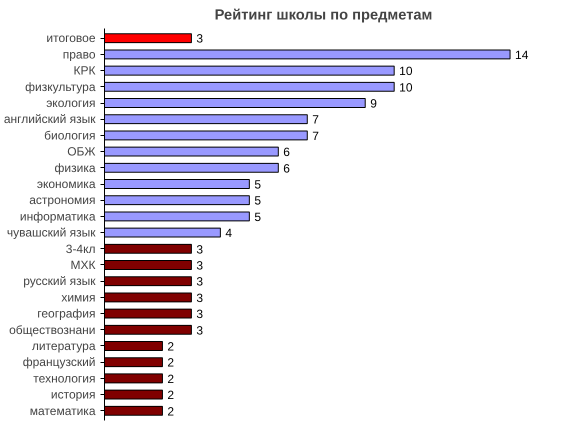  What do you see at coordinates (81, 249) in the screenshot?
I see `y-tick-label: 3-4кл` at bounding box center [81, 249].